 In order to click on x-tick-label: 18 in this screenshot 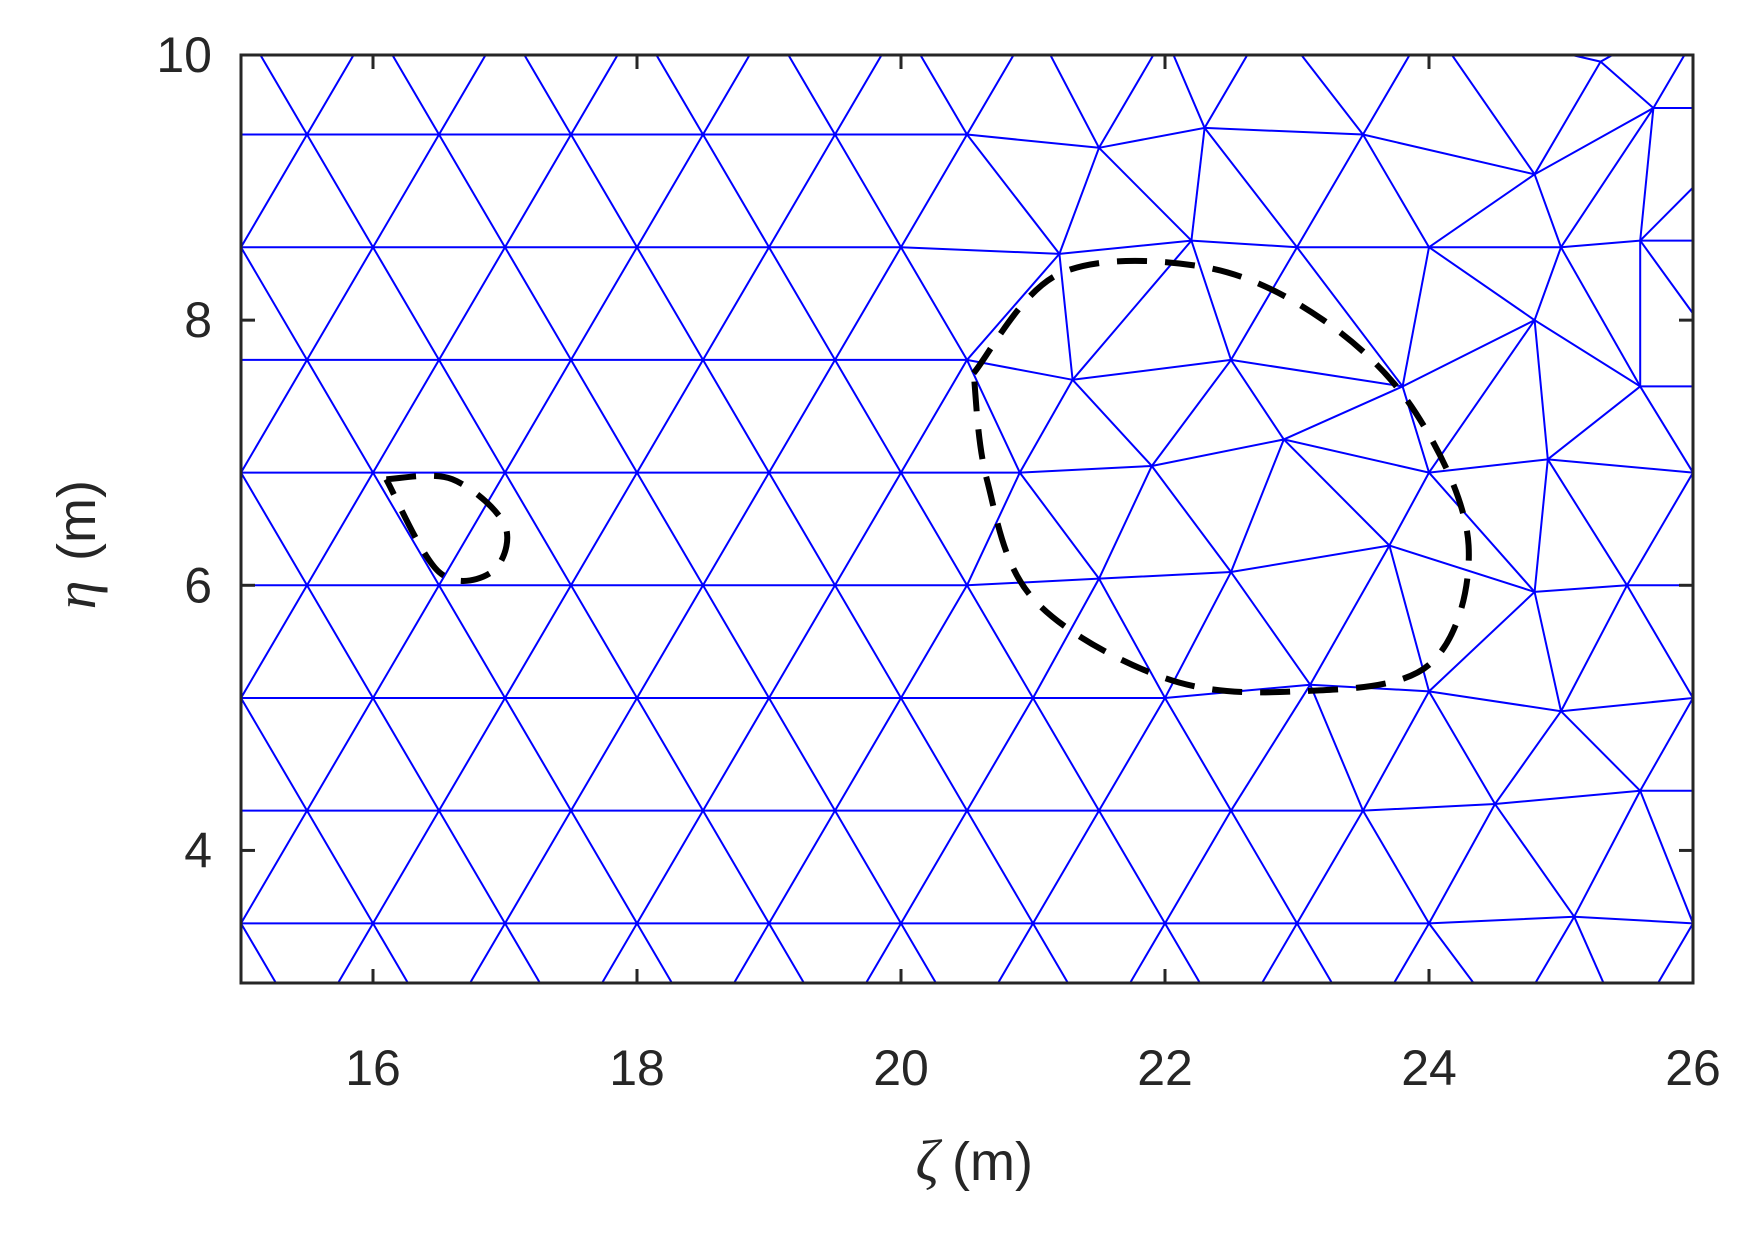, I will do `click(637, 1068)`.